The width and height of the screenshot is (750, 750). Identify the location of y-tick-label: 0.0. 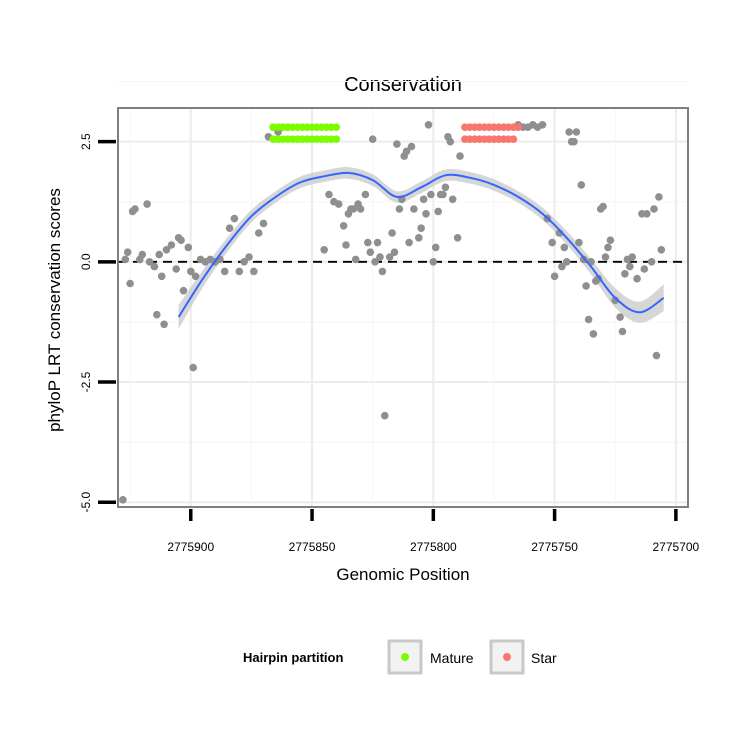
(86, 261).